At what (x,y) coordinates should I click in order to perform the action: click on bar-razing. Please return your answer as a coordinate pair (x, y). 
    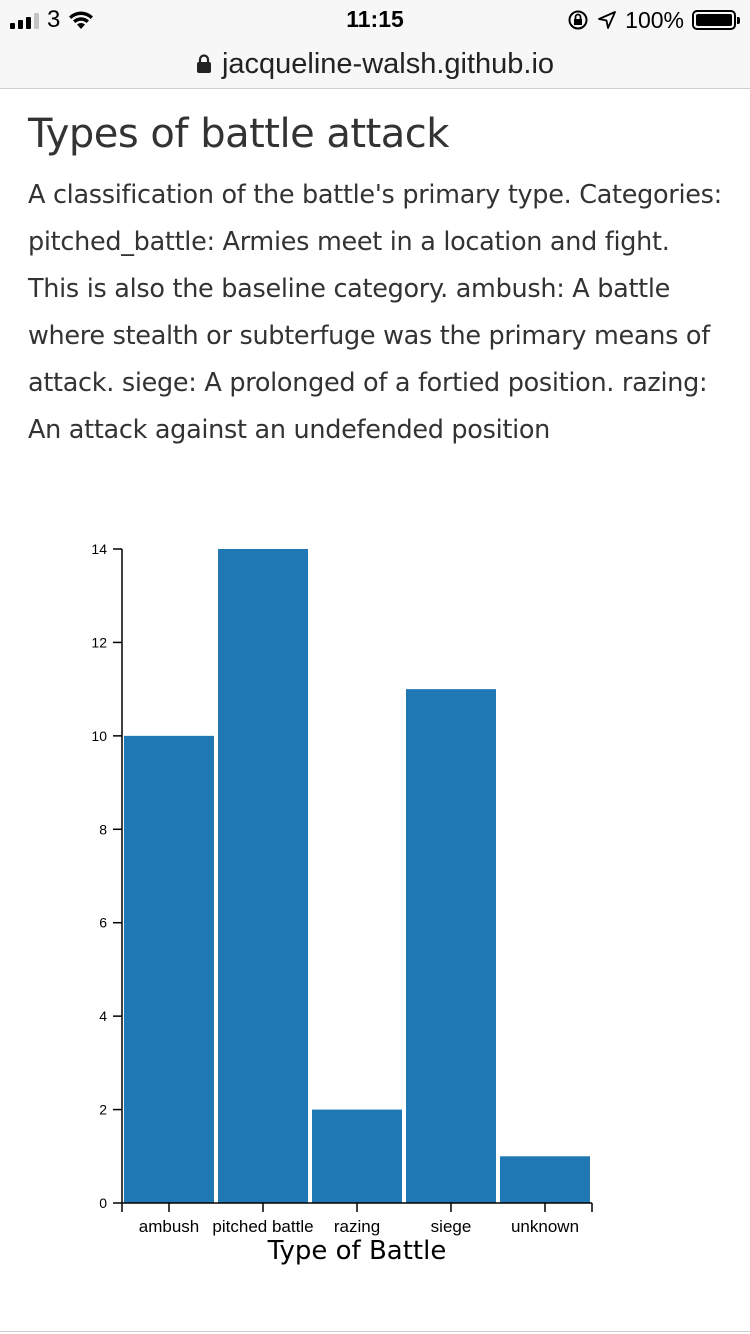
    Looking at the image, I should click on (357, 1156).